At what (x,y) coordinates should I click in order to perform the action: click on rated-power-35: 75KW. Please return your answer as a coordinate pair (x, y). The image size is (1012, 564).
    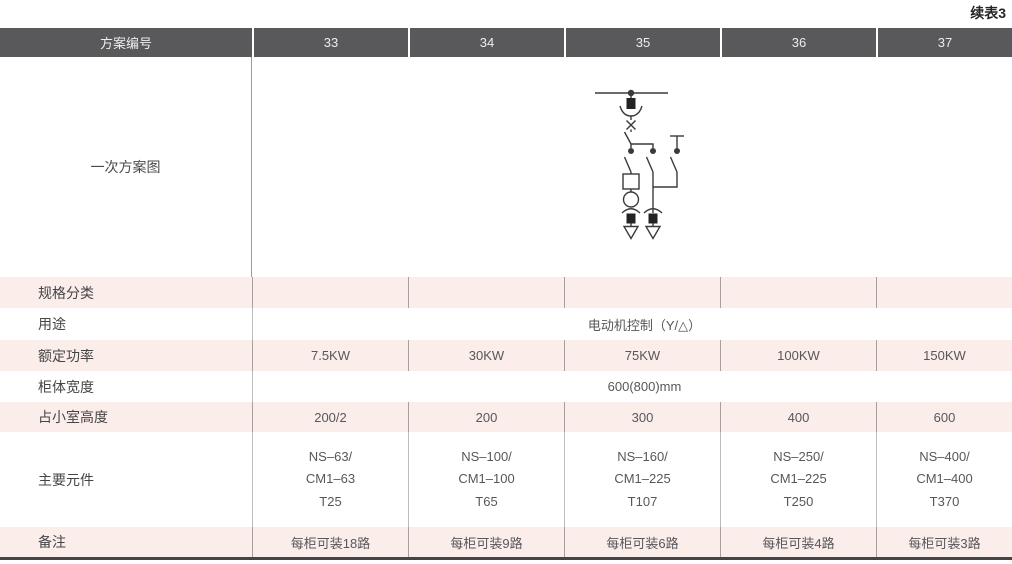
    Looking at the image, I should click on (642, 355).